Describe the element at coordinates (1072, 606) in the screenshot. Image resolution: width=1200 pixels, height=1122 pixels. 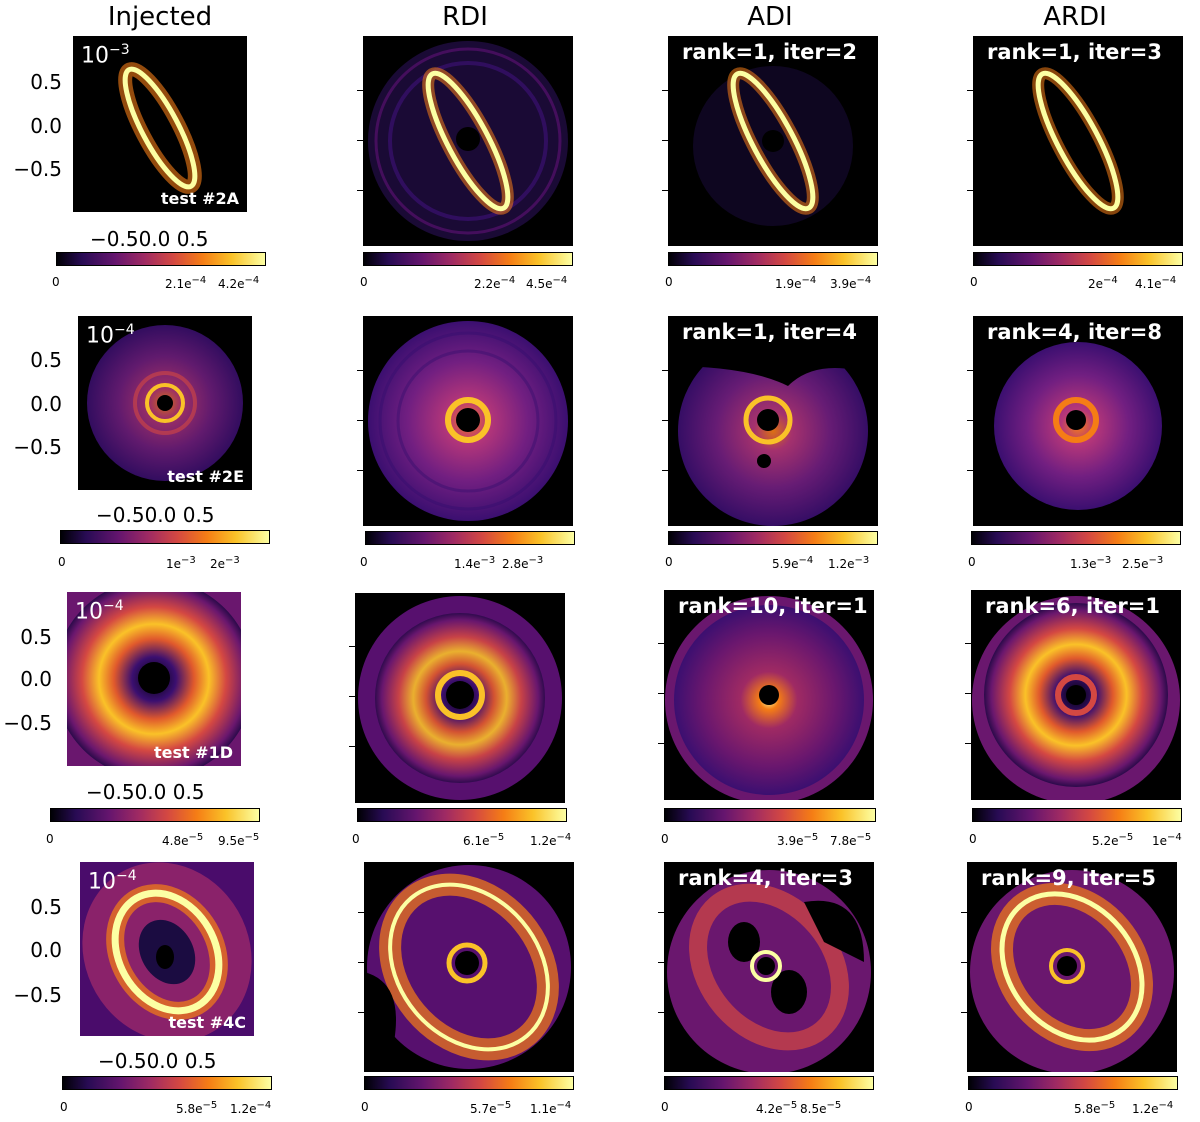
I see `rank-iter-label: rank=6, iter=1` at that location.